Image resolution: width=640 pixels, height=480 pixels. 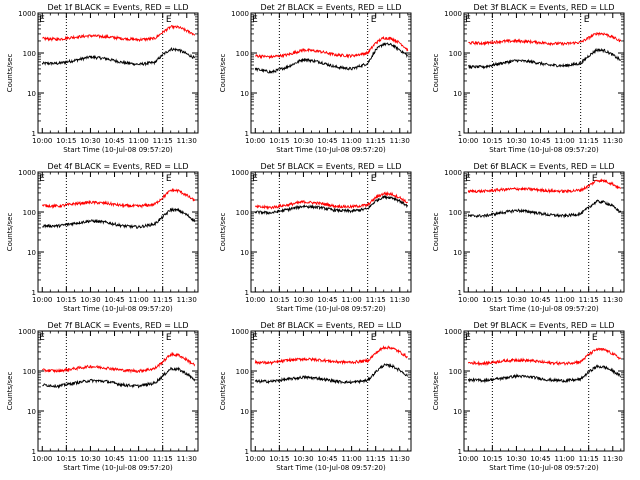 I want to click on panel-title: Det 9f BLACK = Events, RED = LLD, so click(x=543, y=325).